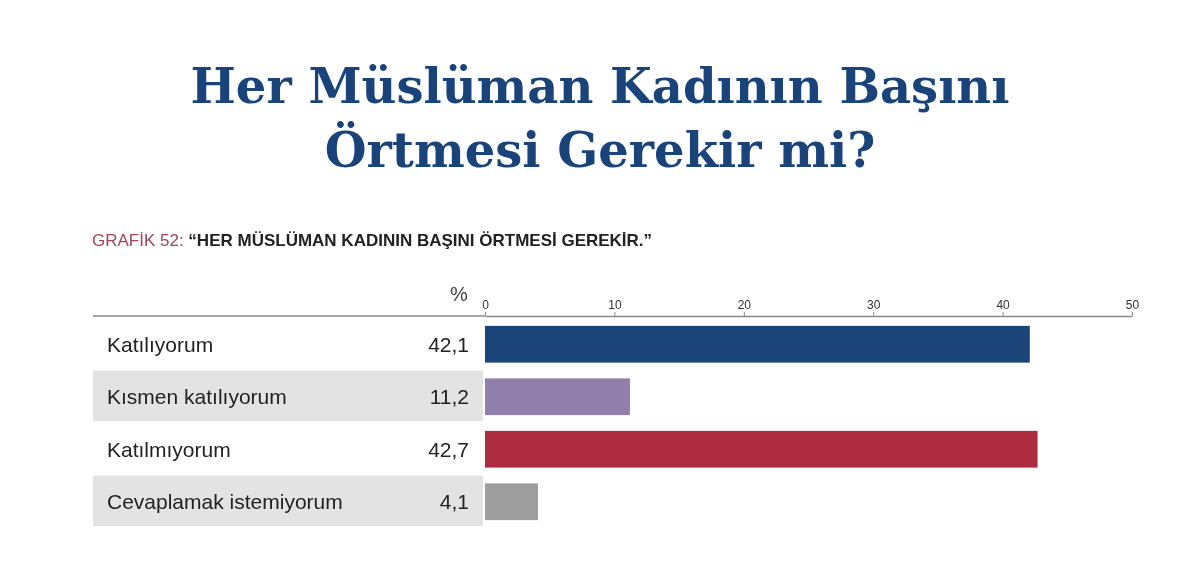 This screenshot has height=583, width=1200. Describe the element at coordinates (169, 449) in the screenshot. I see `y-tick-label: Katılmıyorum` at that location.